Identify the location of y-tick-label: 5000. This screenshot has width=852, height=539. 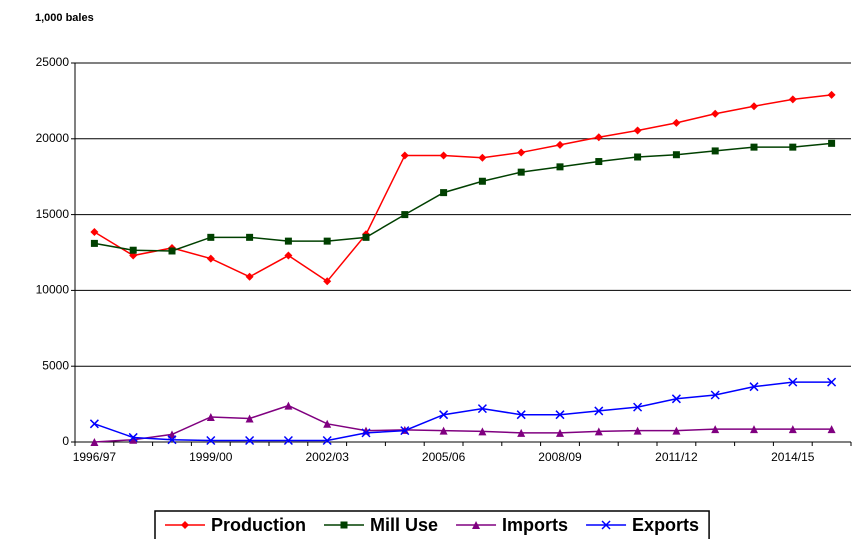
(55, 365).